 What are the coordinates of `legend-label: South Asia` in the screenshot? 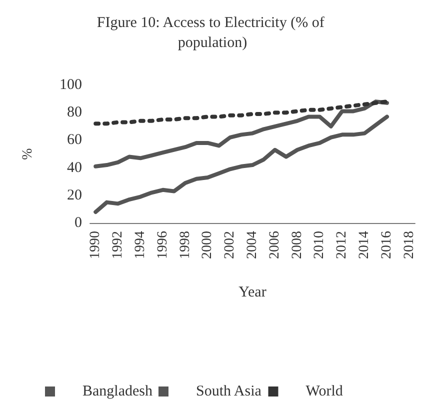 It's located at (229, 392).